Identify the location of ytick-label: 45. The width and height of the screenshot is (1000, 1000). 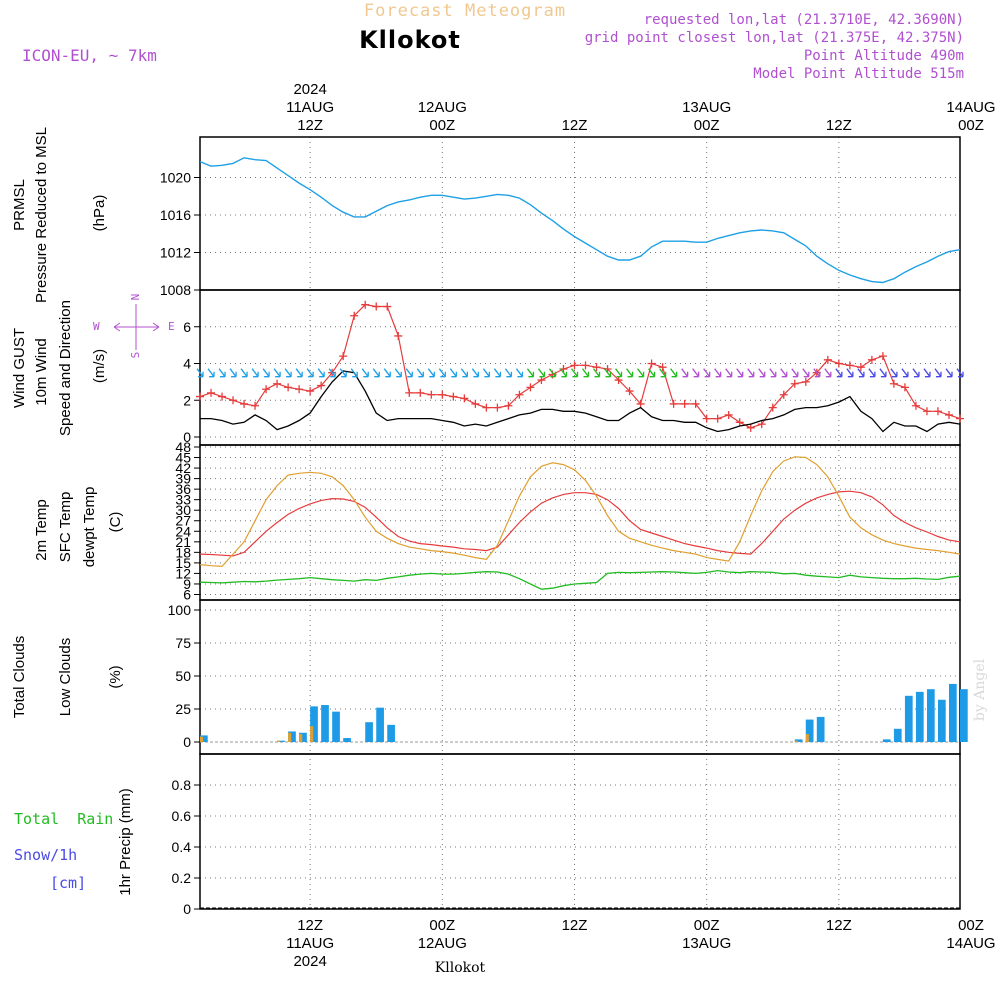
(183, 458).